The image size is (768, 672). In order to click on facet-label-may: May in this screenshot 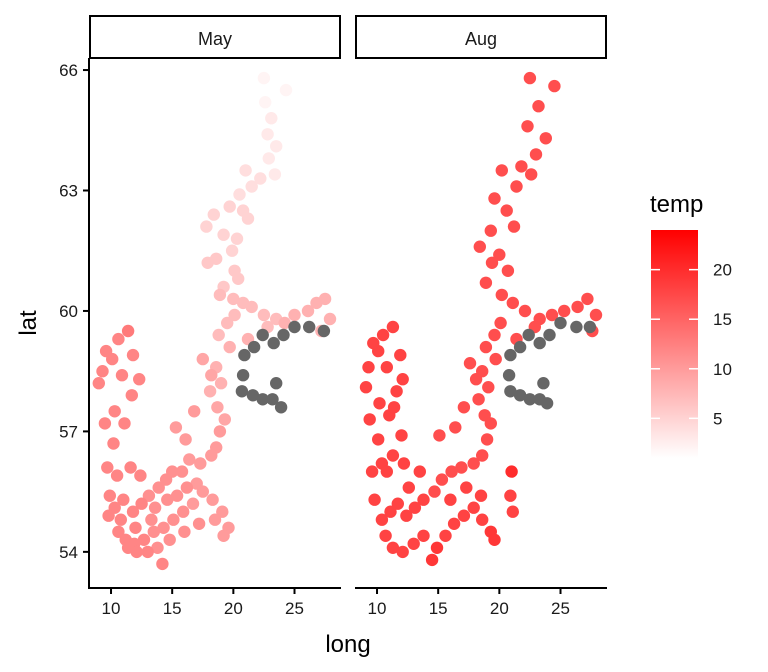, I will do `click(215, 39)`.